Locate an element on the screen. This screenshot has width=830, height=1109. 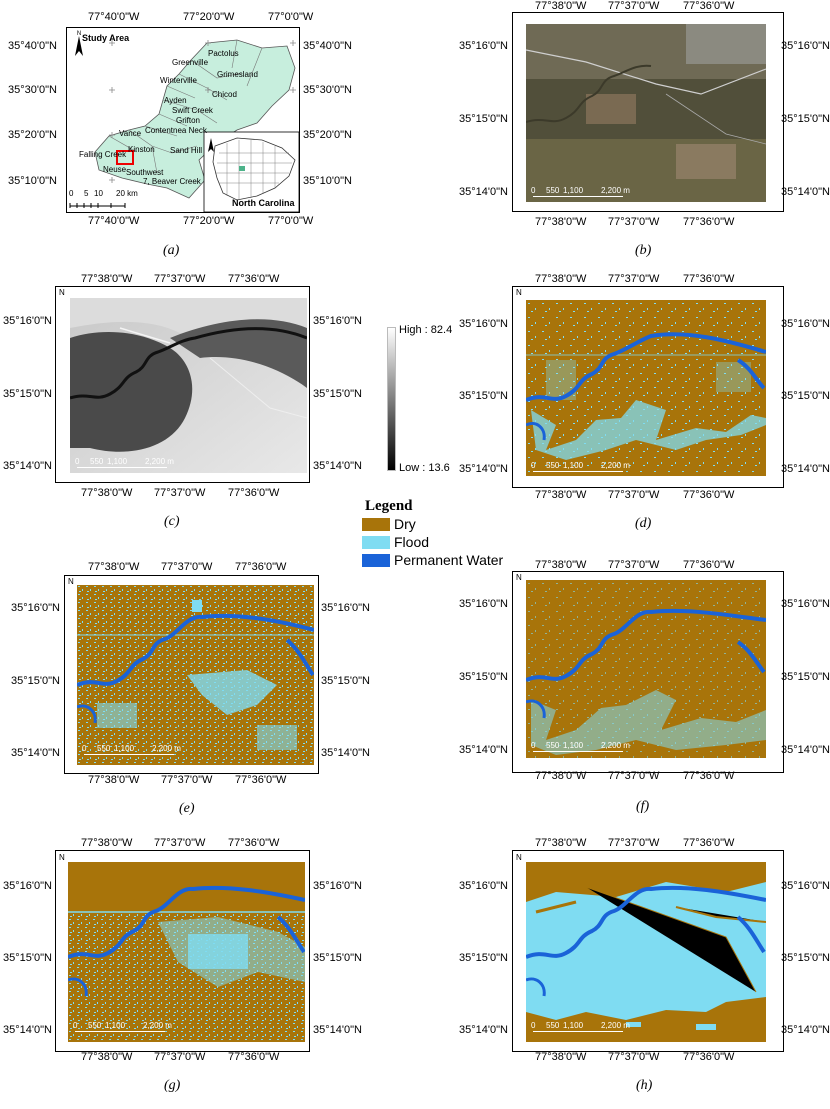
place-label: Swift Creek is located at coordinates (192, 110).